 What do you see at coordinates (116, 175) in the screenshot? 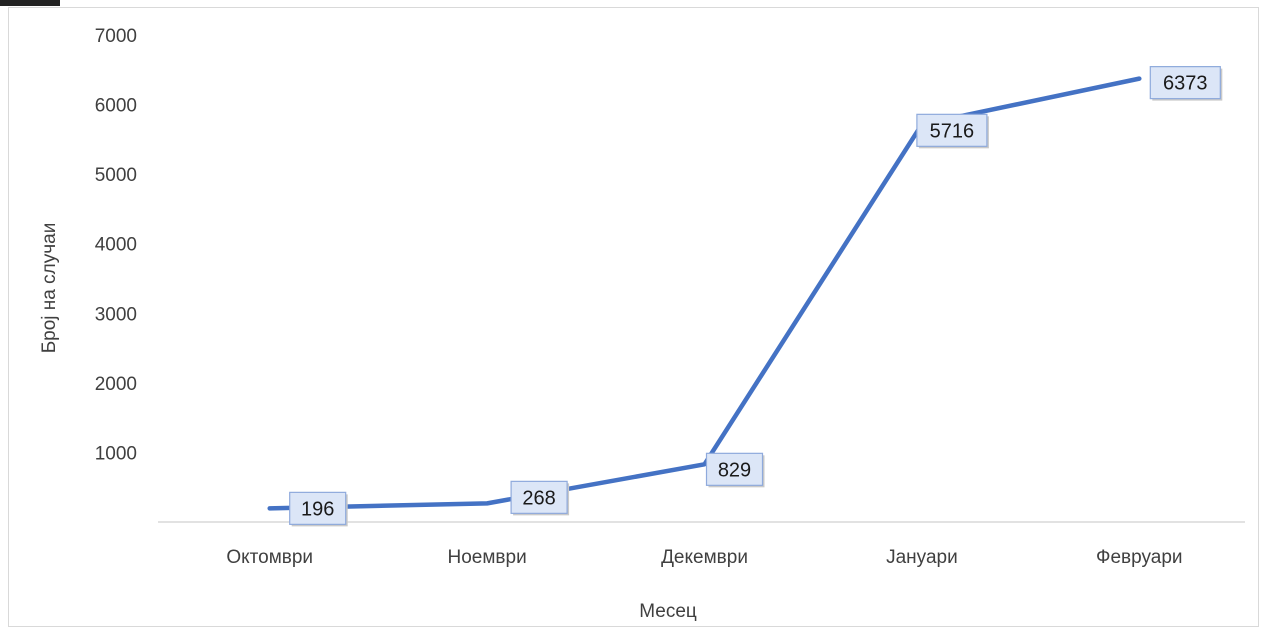
I see `y-tick-label: 5000` at bounding box center [116, 175].